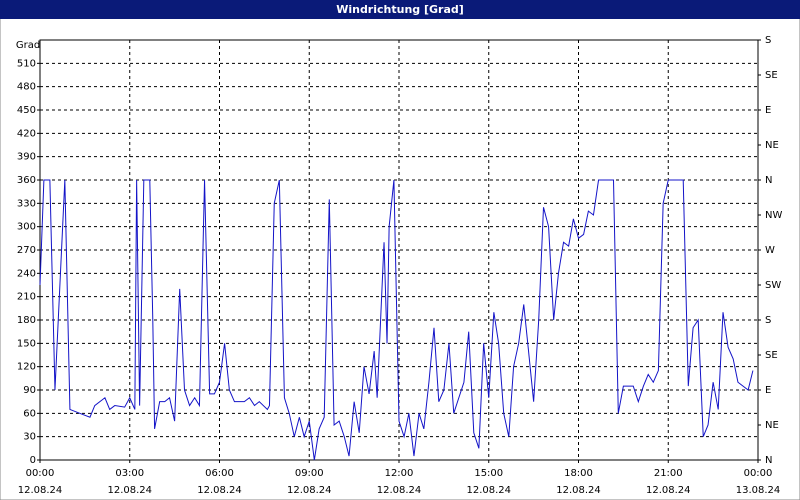  Describe the element at coordinates (26, 203) in the screenshot. I see `y-tick-label: 330` at that location.